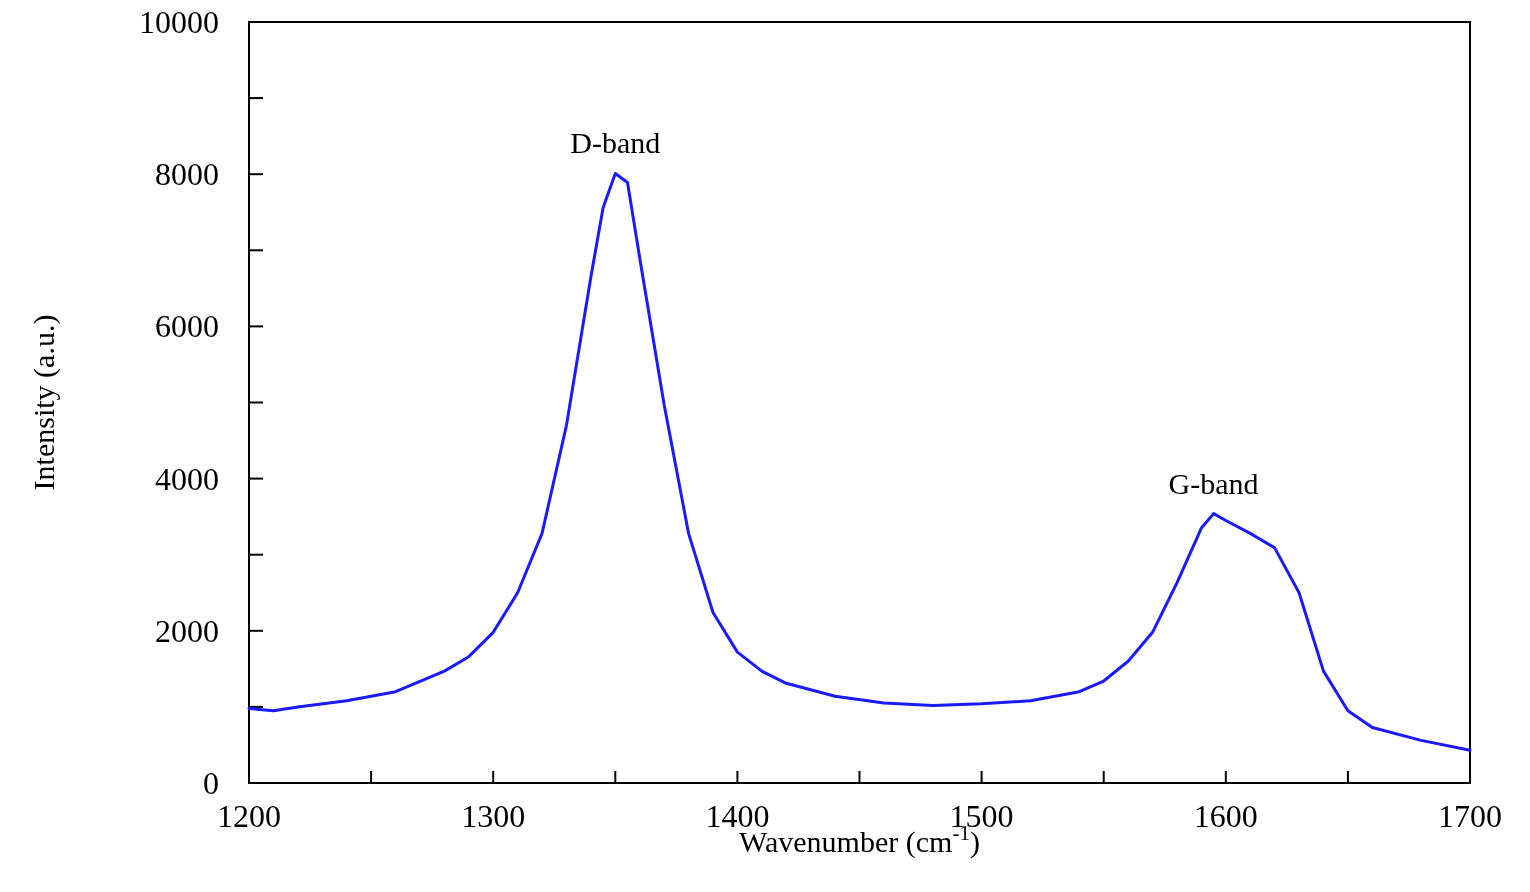  I want to click on x-tick-label: 1300, so click(493, 816).